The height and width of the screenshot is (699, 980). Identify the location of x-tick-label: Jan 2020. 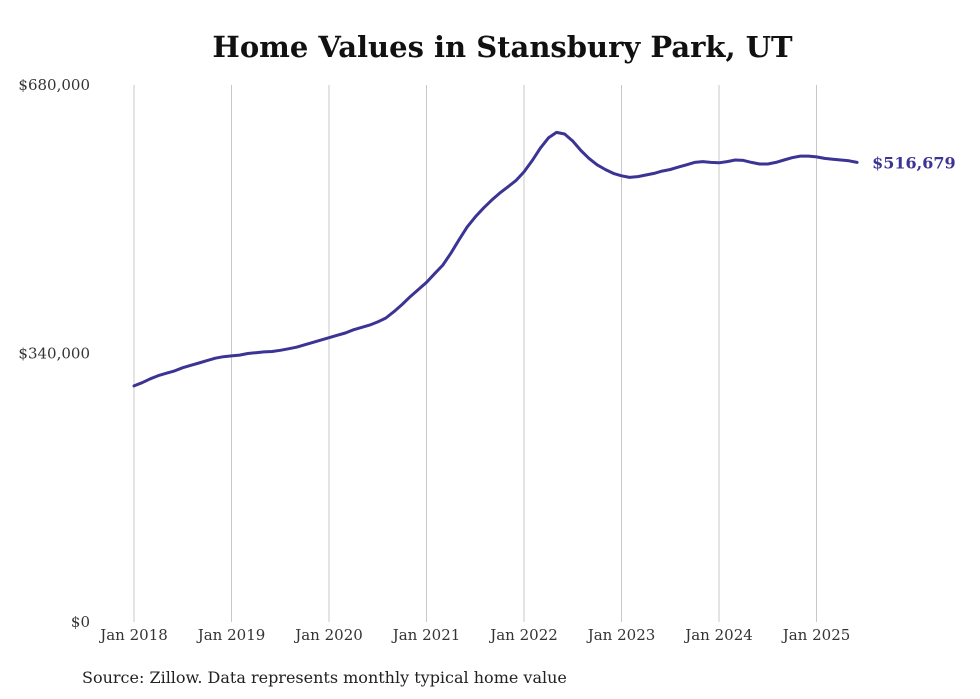
(328, 635).